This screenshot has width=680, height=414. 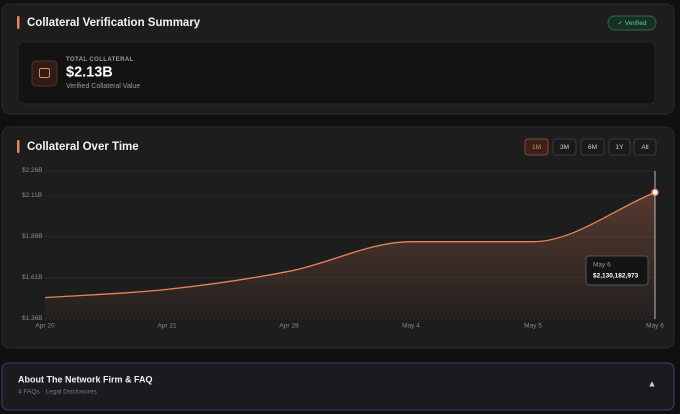 I want to click on point, so click(x=655, y=192).